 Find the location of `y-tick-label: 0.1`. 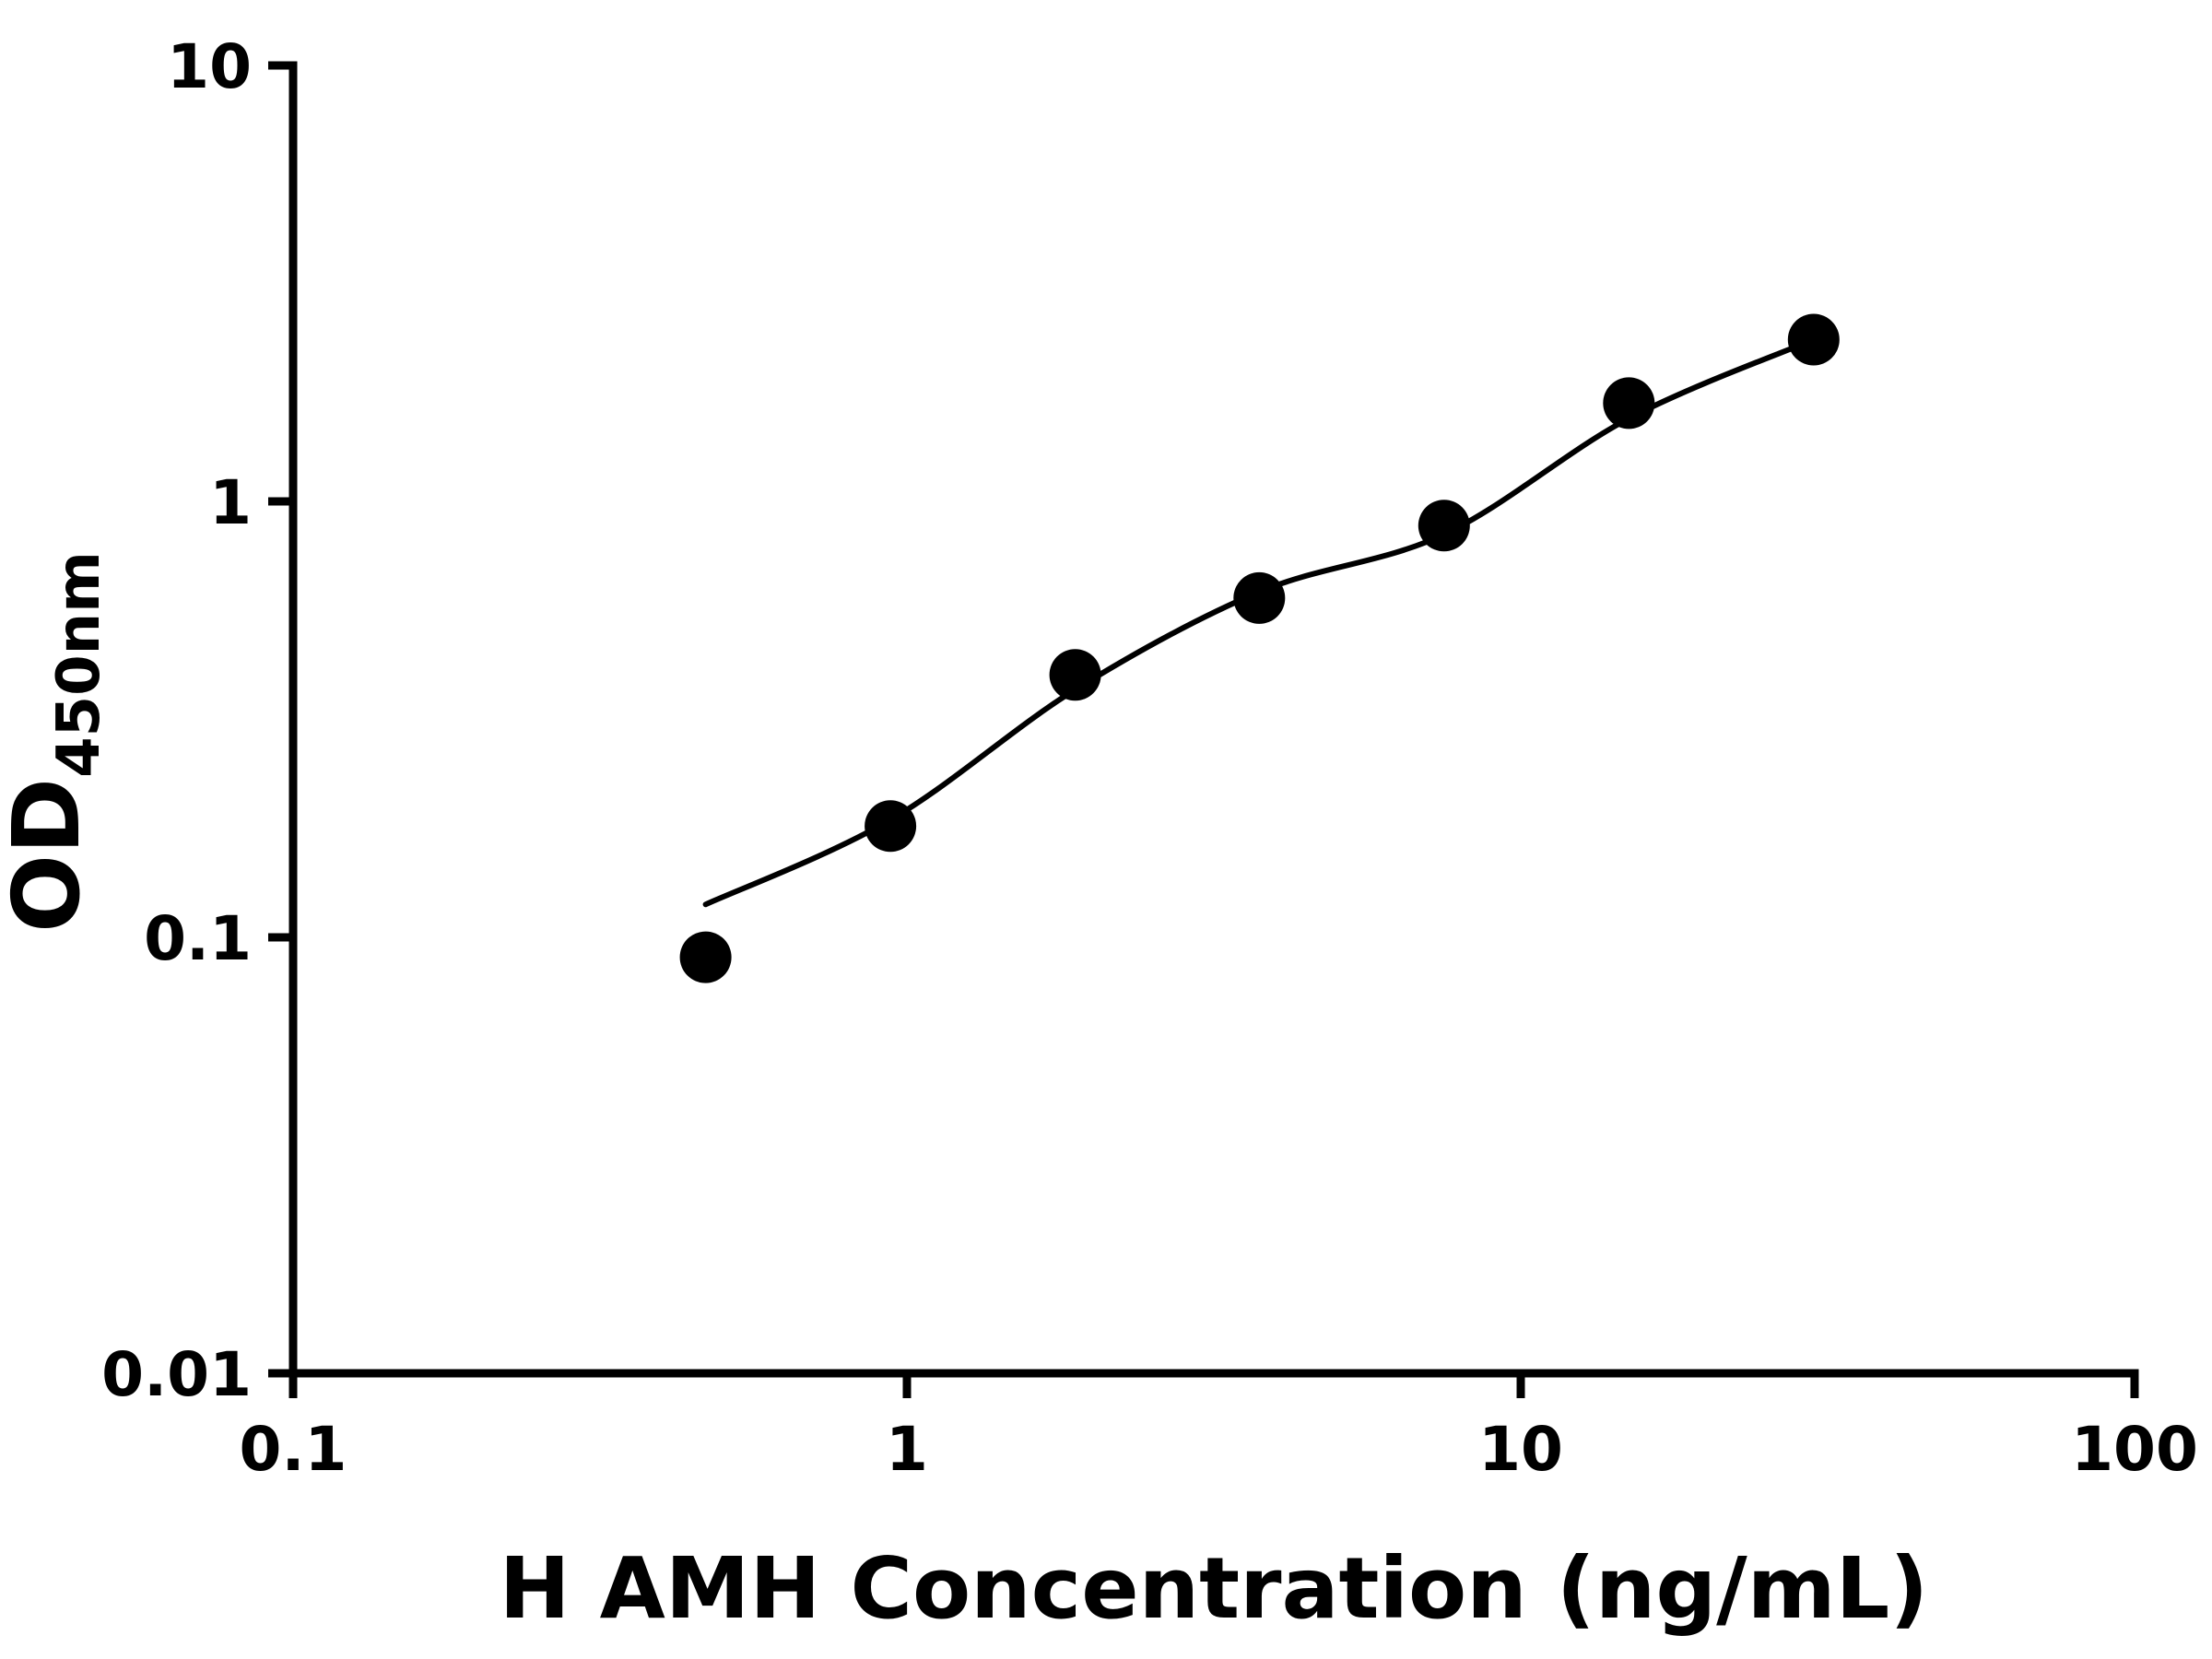

y-tick-label: 0.1 is located at coordinates (198, 938).